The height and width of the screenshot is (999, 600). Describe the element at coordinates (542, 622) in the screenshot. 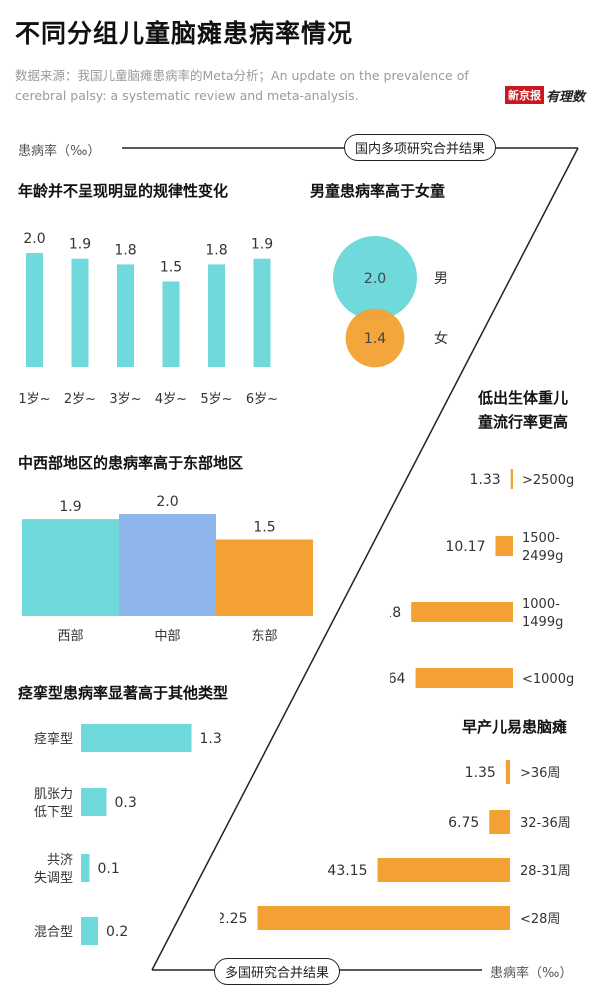

I see `birthweight-category-label: 1499g` at that location.